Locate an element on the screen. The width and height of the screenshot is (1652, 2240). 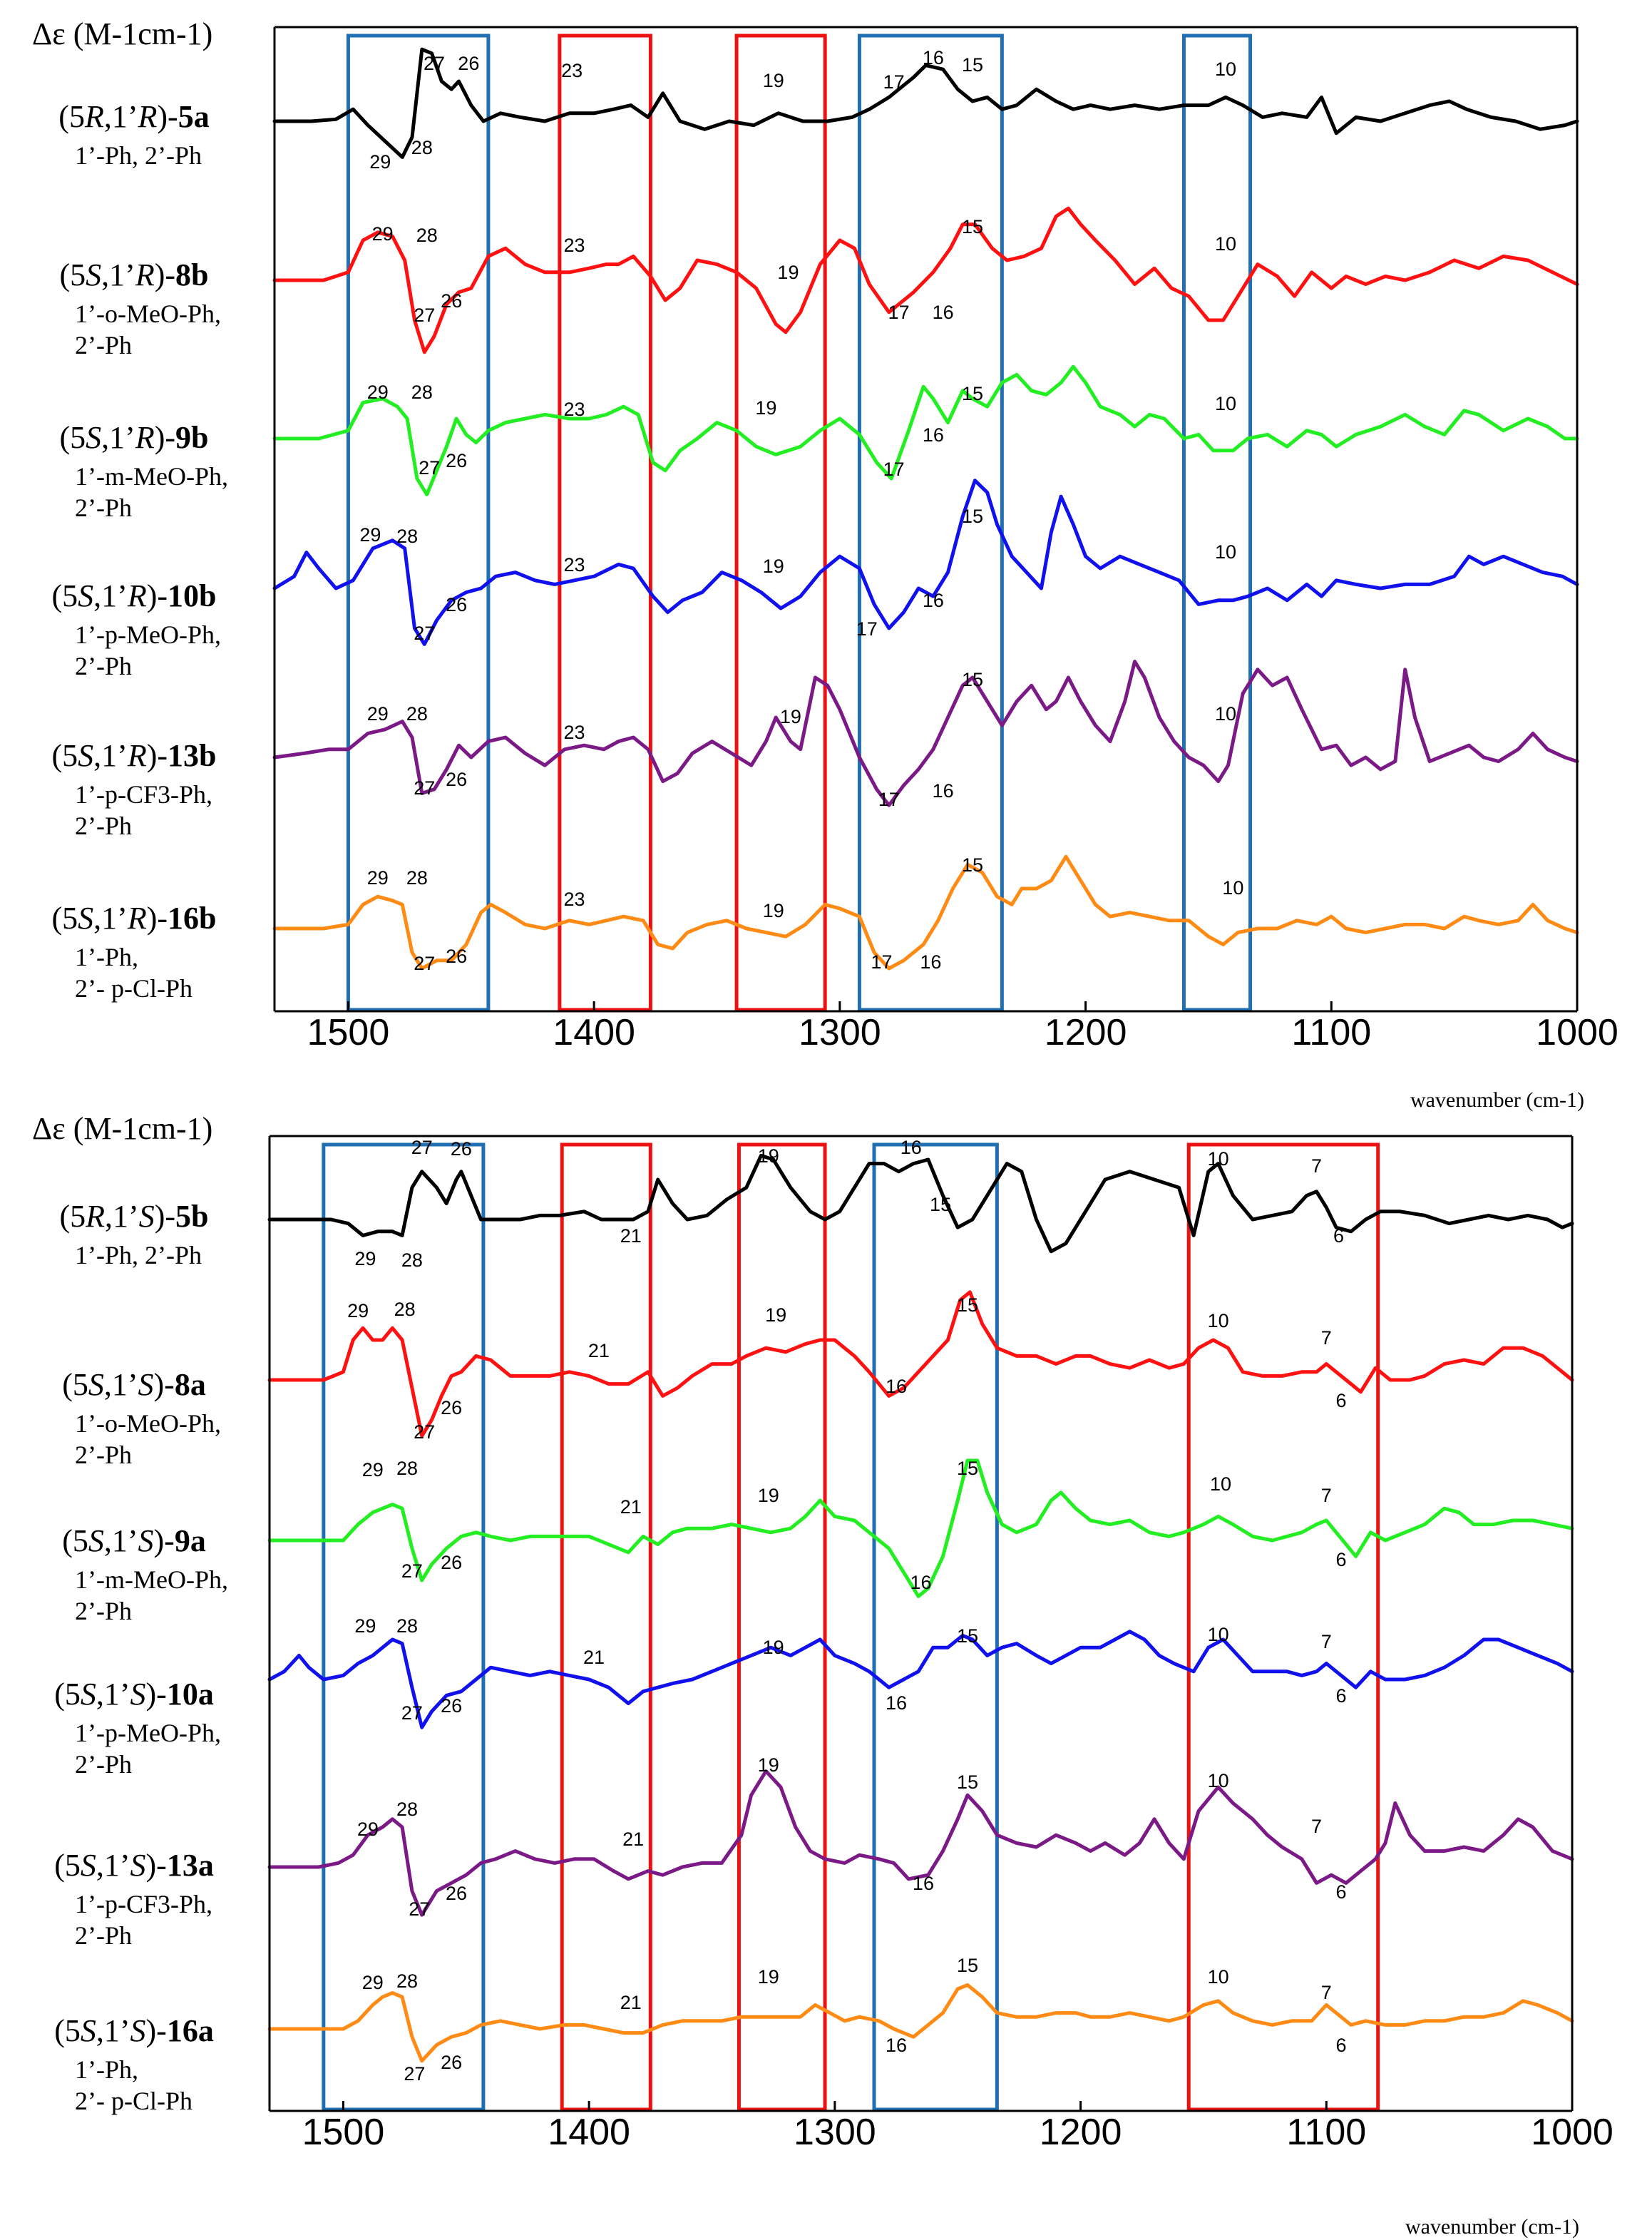
compound-label: (5S,1’R)-13b is located at coordinates (134, 755).